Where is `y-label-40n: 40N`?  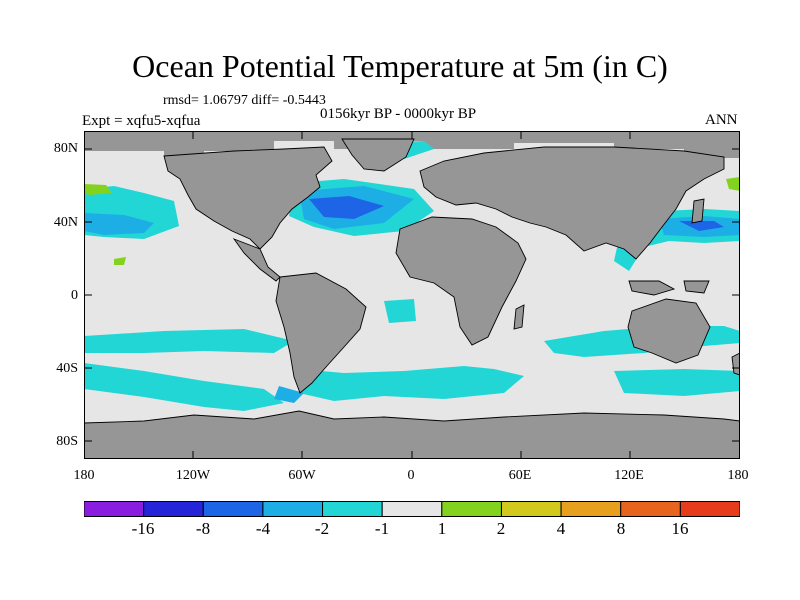 y-label-40n: 40N is located at coordinates (65, 222).